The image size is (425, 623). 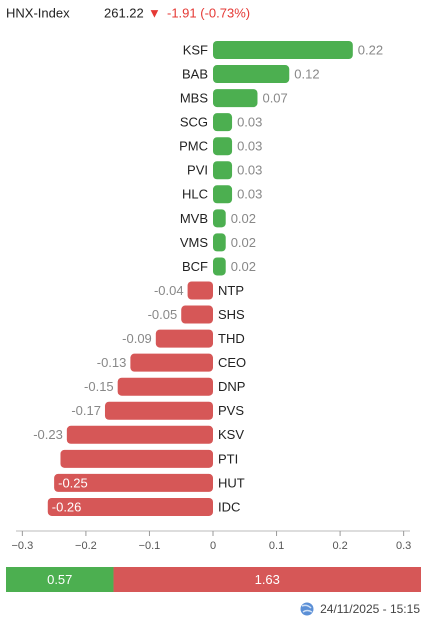 I want to click on value-label: -0.13, so click(x=112, y=362).